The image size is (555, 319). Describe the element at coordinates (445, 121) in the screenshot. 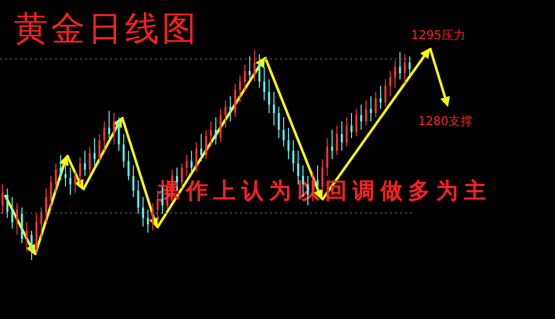

I see `text: 1280支撑` at that location.